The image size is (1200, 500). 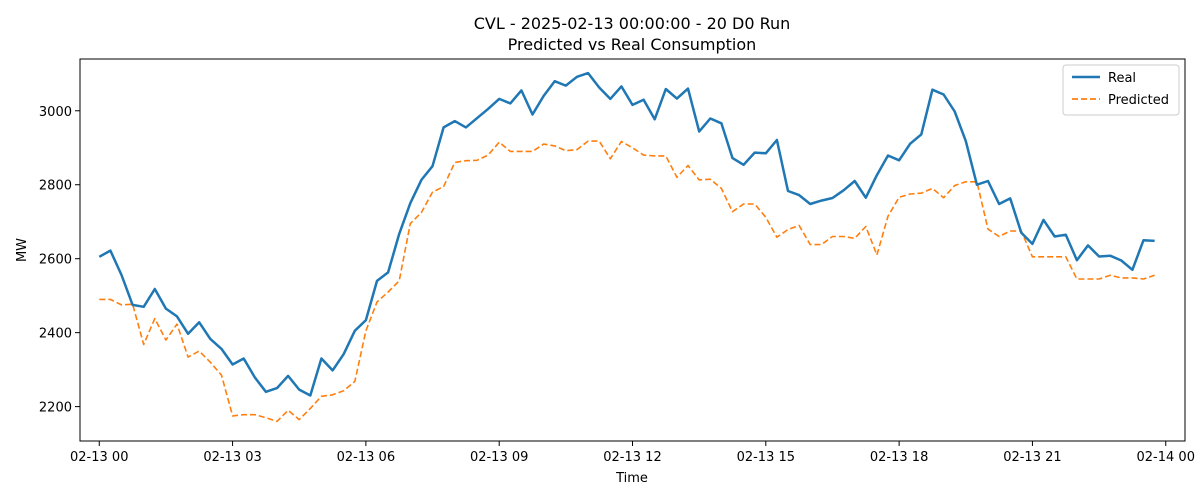 What do you see at coordinates (766, 457) in the screenshot?
I see `x-tick-label: 02-13 15` at bounding box center [766, 457].